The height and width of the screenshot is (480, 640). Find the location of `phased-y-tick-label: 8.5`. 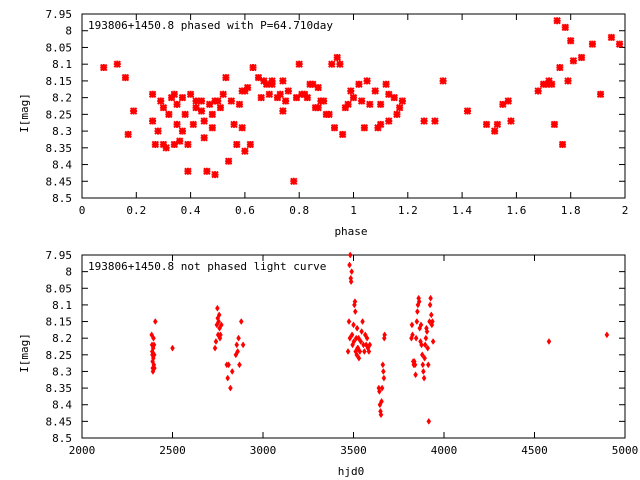

phased-y-tick-label: 8.5 is located at coordinates (62, 198).